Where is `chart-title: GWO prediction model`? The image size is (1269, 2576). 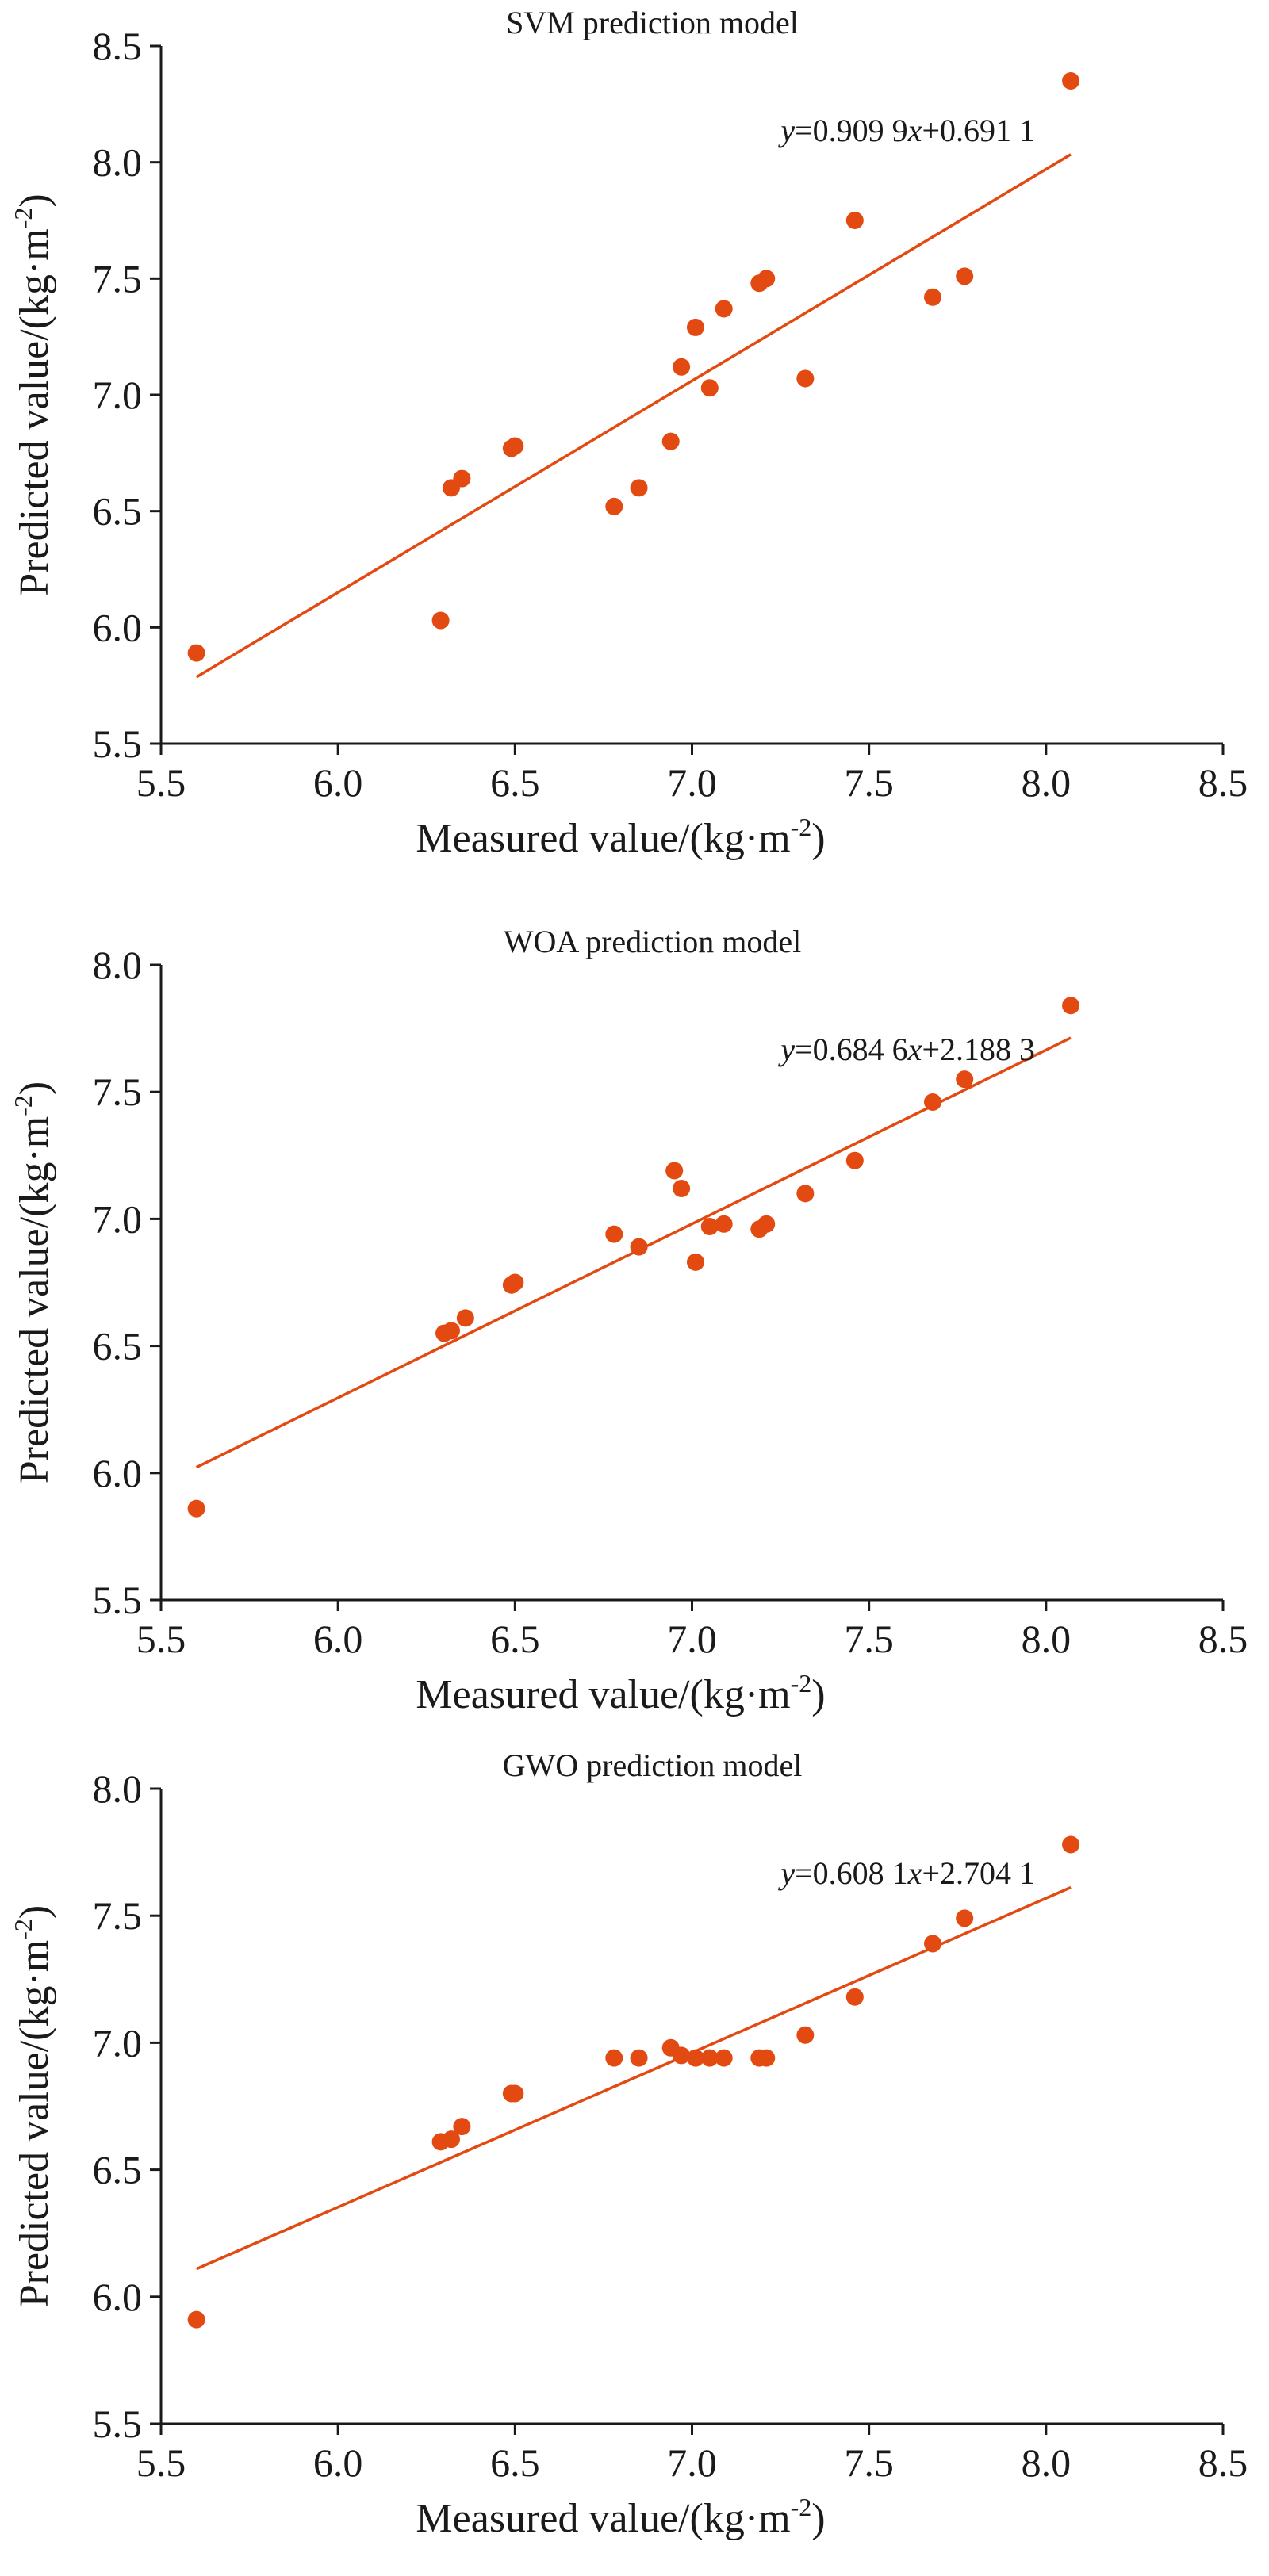
chart-title: GWO prediction model is located at coordinates (653, 1765).